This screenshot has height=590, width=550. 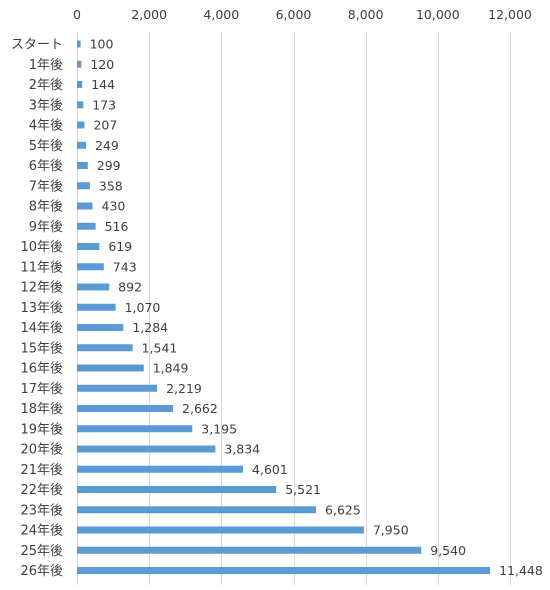 I want to click on y-category-label: 1年後, so click(x=46, y=65).